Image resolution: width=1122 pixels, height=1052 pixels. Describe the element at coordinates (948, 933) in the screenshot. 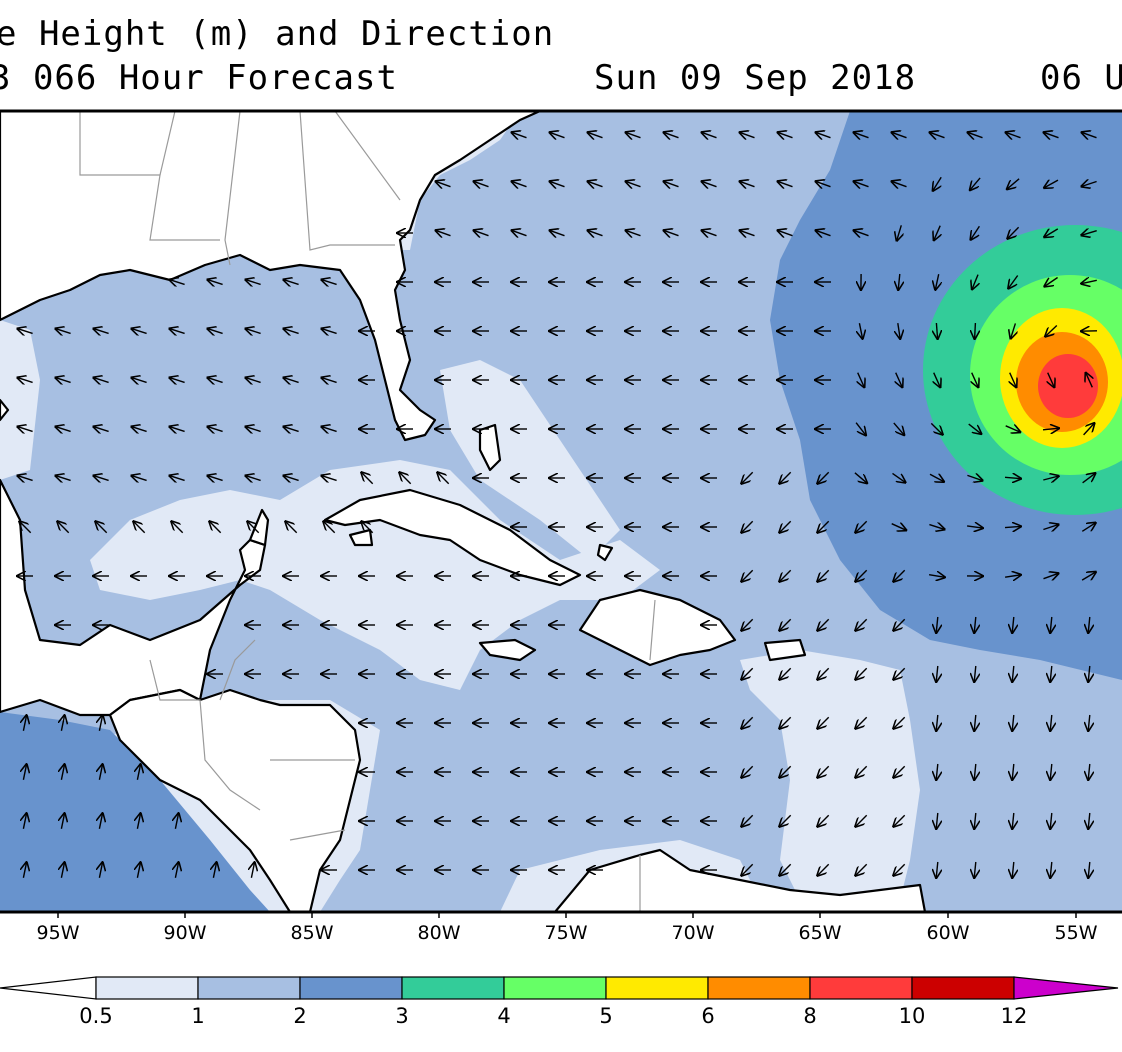

I see `longitude-label: 60W` at that location.